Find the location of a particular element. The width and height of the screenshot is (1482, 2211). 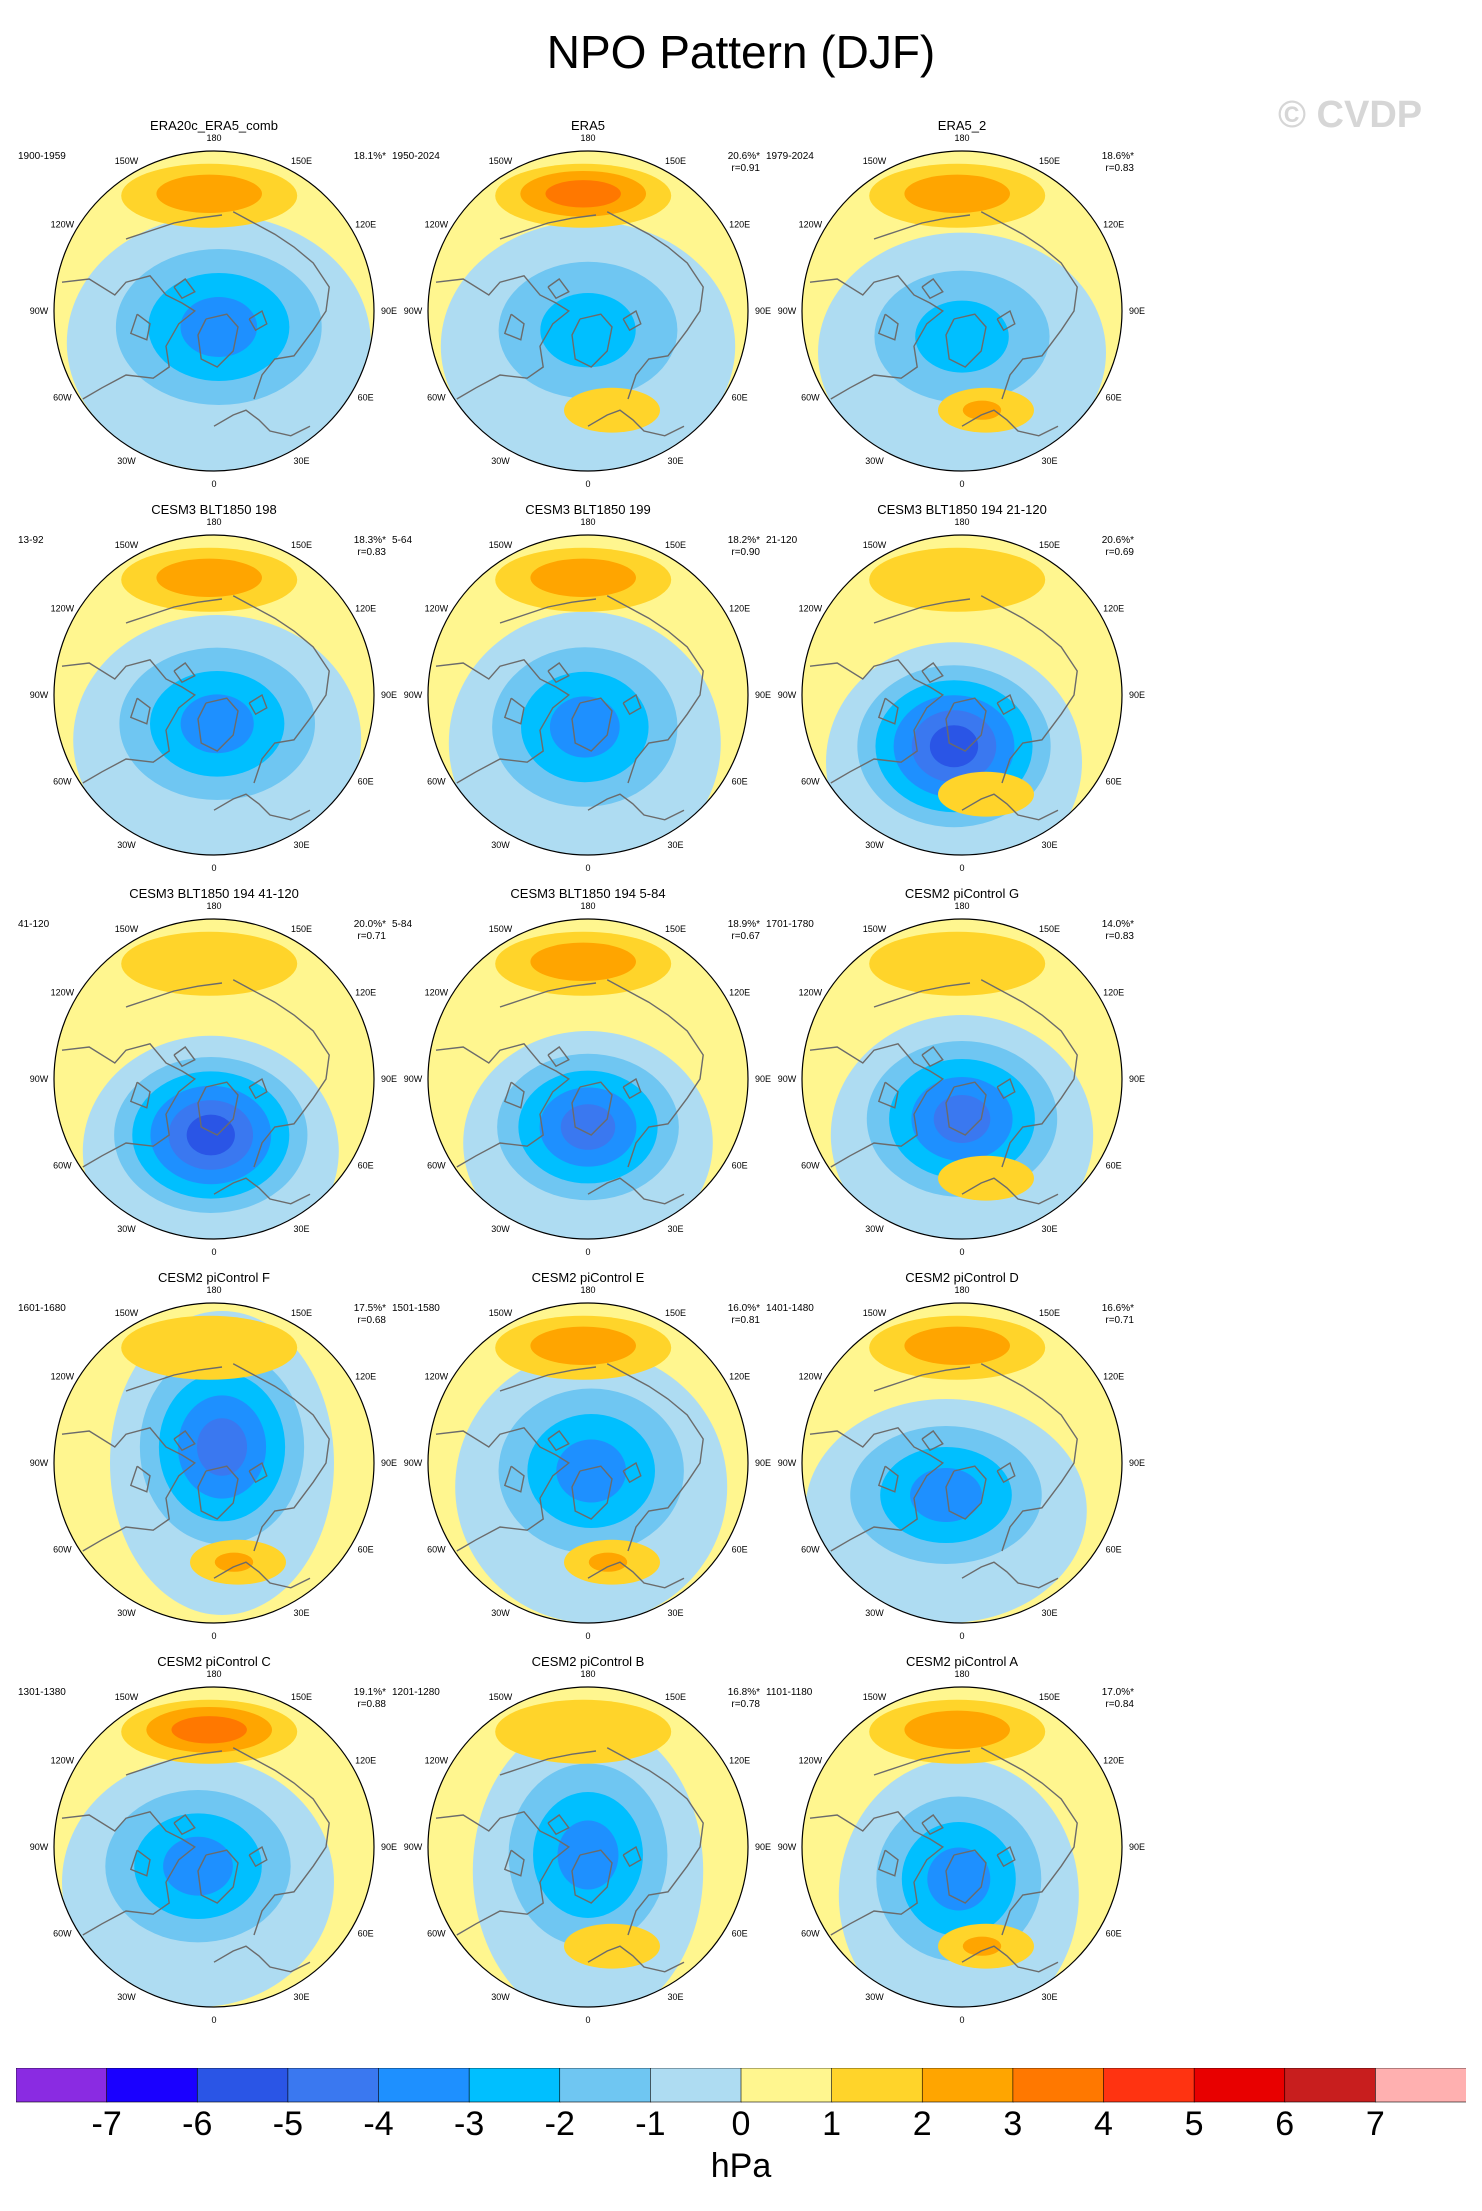

panel-years: 1201-1280 is located at coordinates (416, 1692).